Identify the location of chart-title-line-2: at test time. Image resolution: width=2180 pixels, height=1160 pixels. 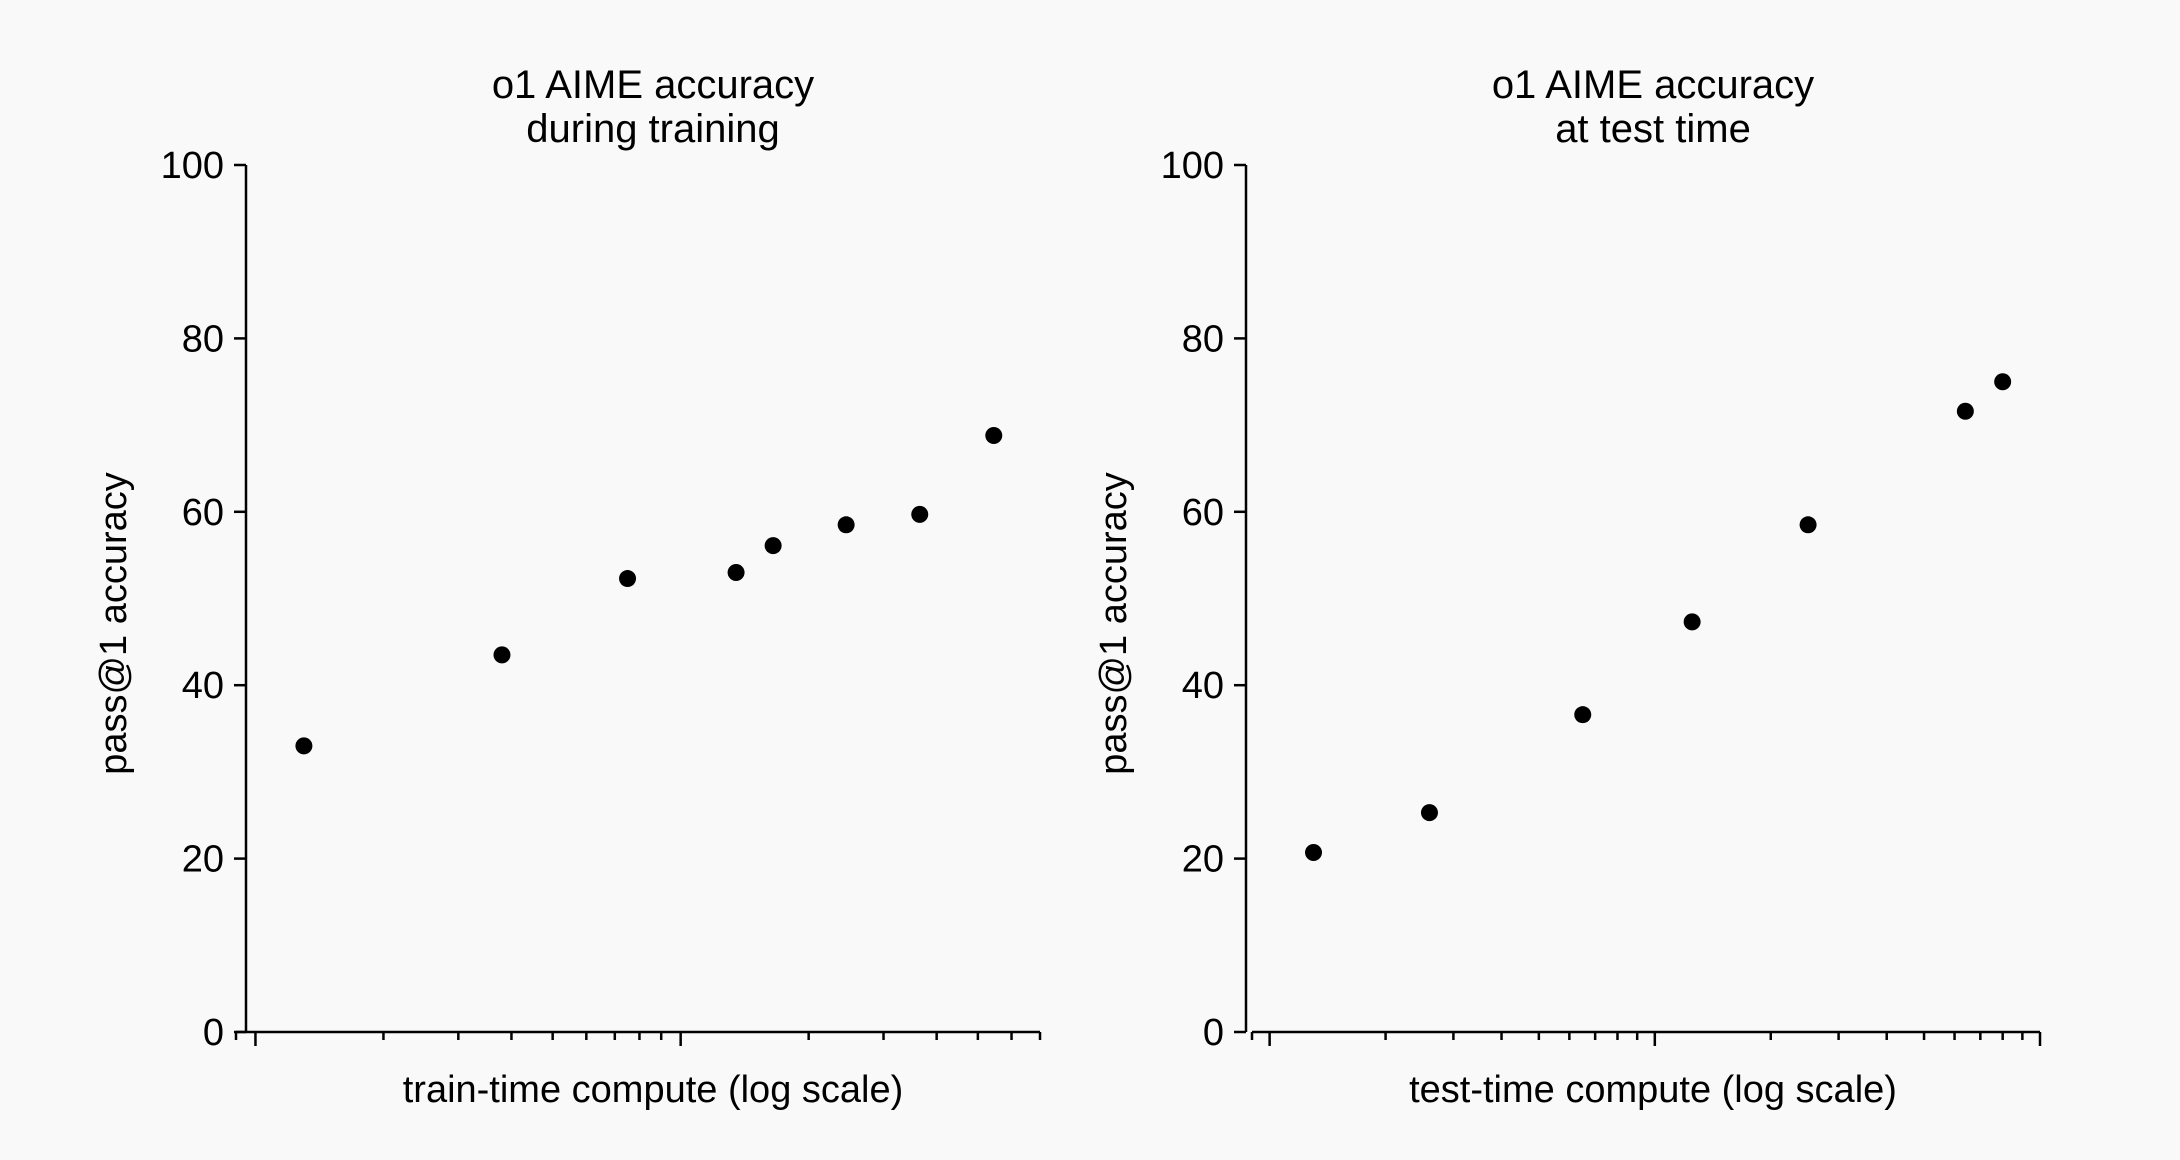
(1653, 129).